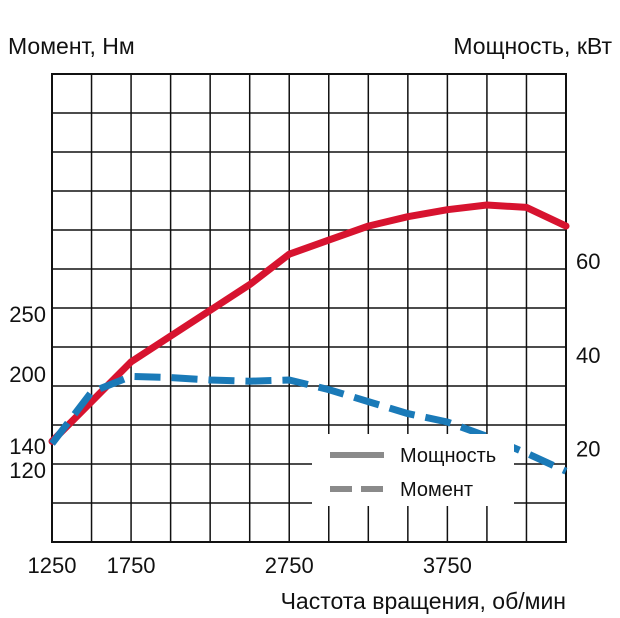 The height and width of the screenshot is (618, 620). I want to click on legend-label-power: Мощность, so click(448, 456).